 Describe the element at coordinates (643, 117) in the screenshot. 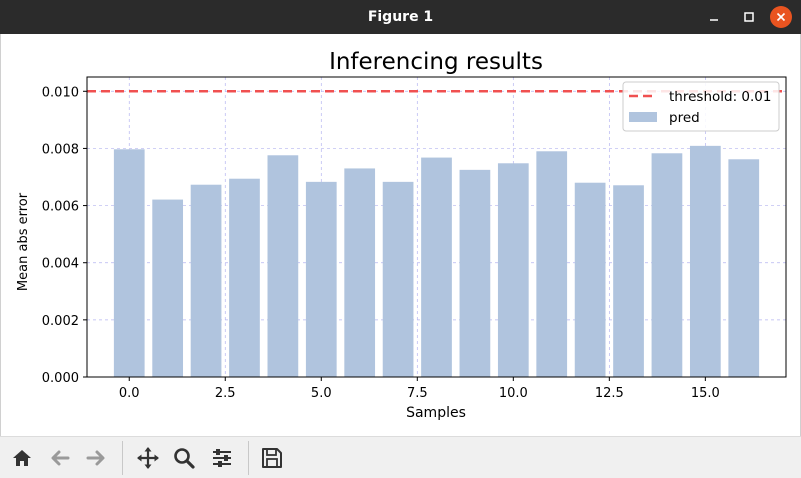

I see `legend-pred-swatch` at that location.